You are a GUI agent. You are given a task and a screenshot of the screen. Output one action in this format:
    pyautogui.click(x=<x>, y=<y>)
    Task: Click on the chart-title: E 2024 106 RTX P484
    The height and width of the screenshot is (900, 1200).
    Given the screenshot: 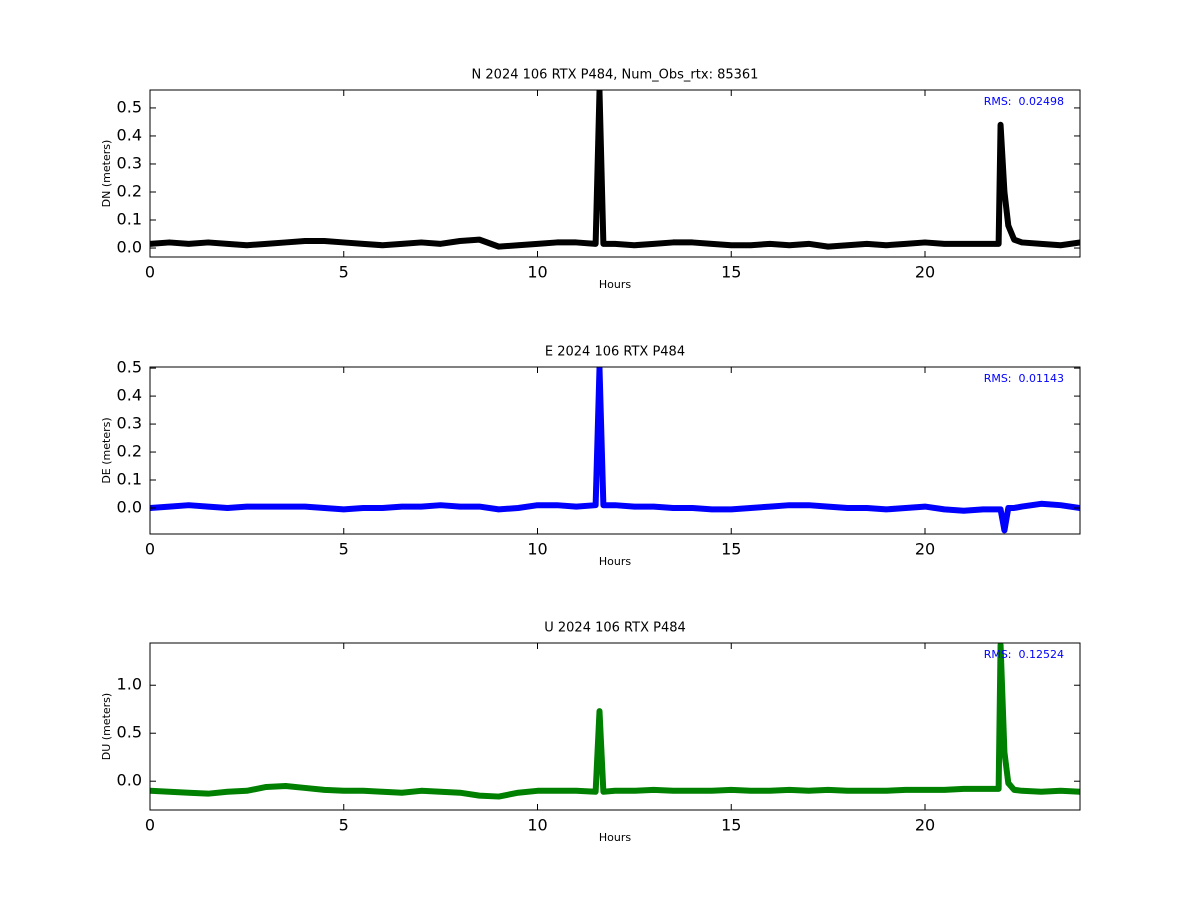 What is the action you would take?
    pyautogui.click(x=615, y=352)
    